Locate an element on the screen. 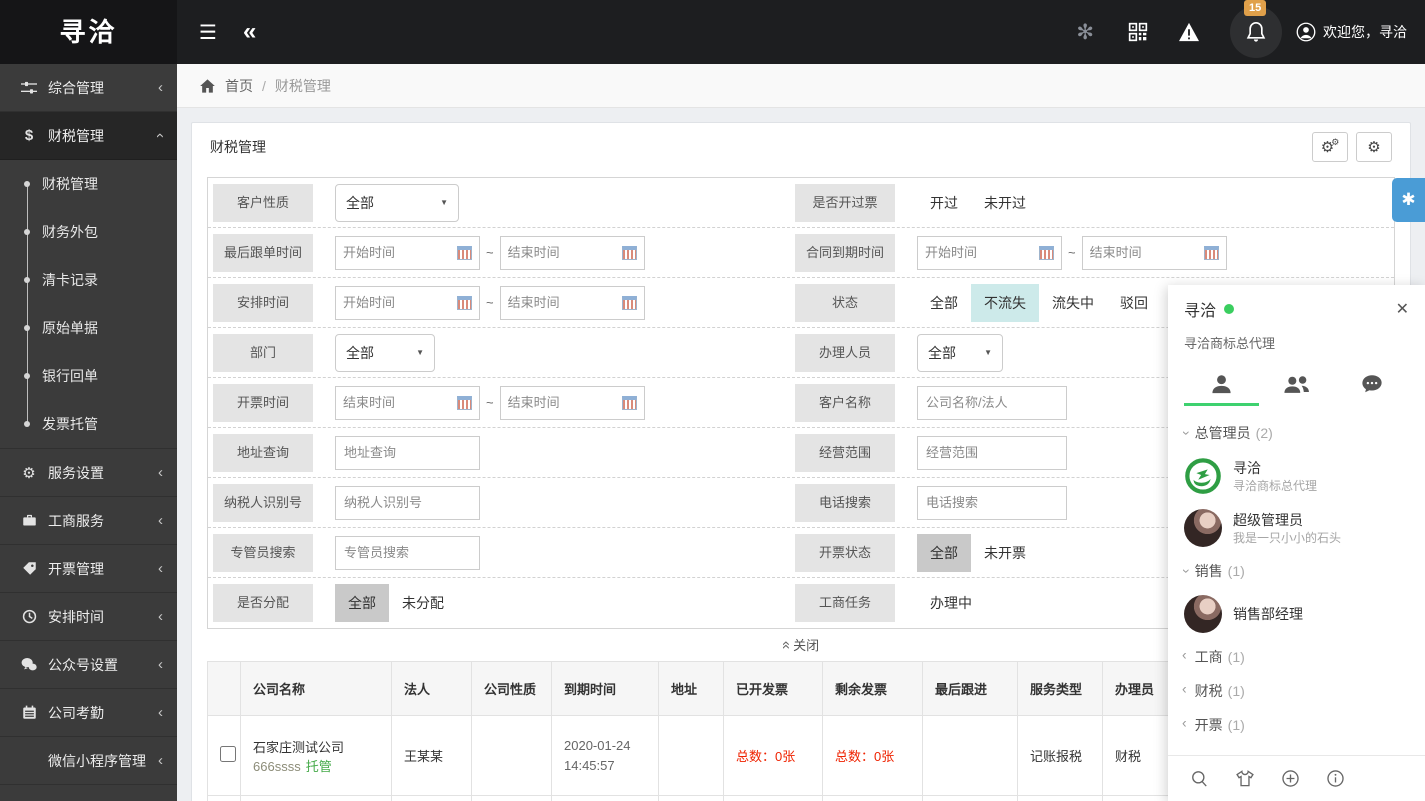  option-status-not-lost: 不流失 is located at coordinates (1005, 302).